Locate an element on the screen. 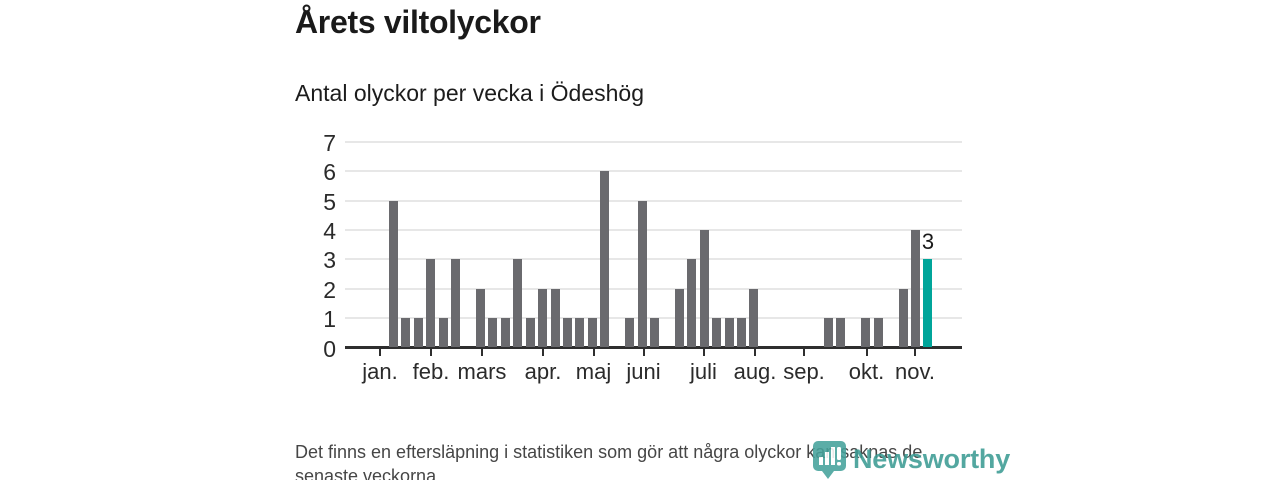  x-axis-label-nov: nov. is located at coordinates (915, 371).